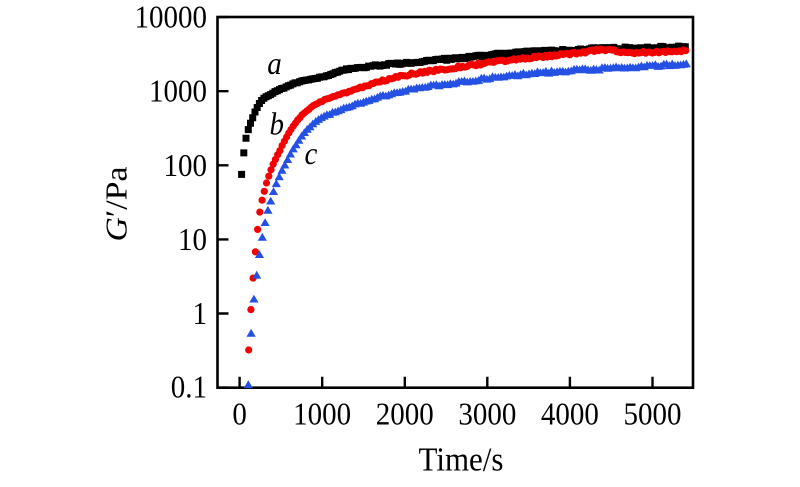 The height and width of the screenshot is (487, 800). I want to click on svg-text: G′/Pa, so click(117, 204).